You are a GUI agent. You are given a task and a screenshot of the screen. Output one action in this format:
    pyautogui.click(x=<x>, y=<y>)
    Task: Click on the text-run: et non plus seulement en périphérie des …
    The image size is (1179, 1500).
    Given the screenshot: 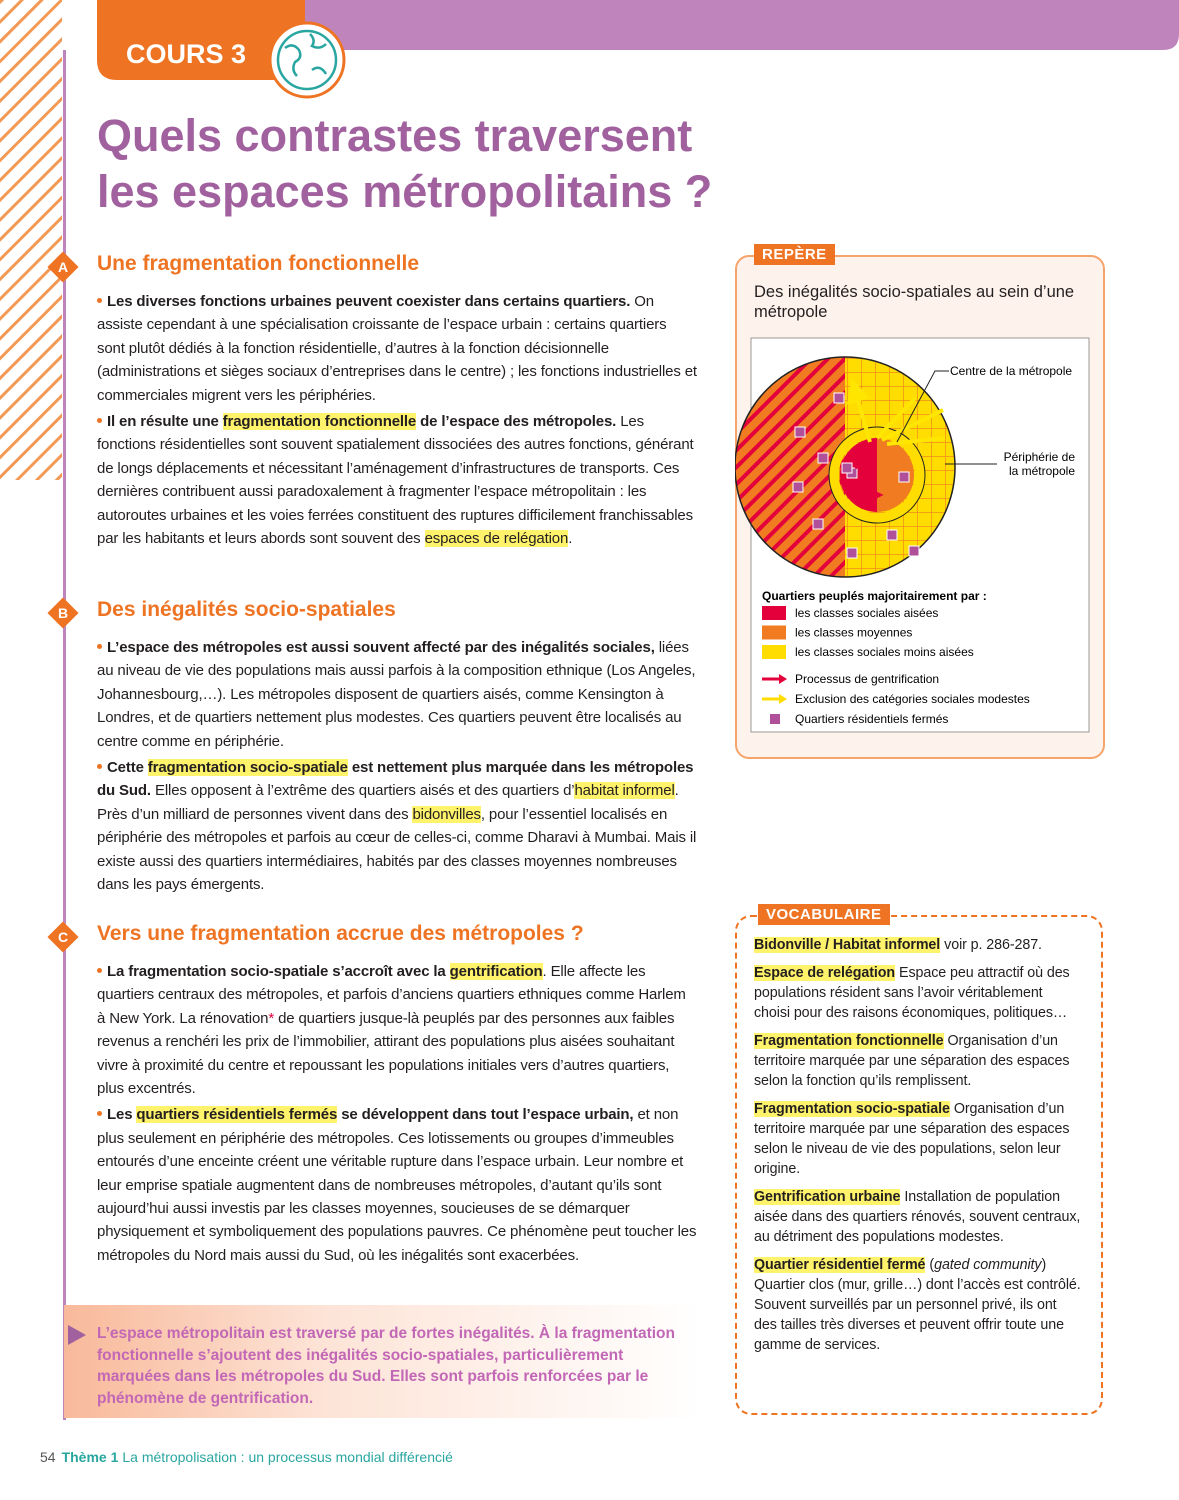 What is the action you would take?
    pyautogui.click(x=397, y=1185)
    